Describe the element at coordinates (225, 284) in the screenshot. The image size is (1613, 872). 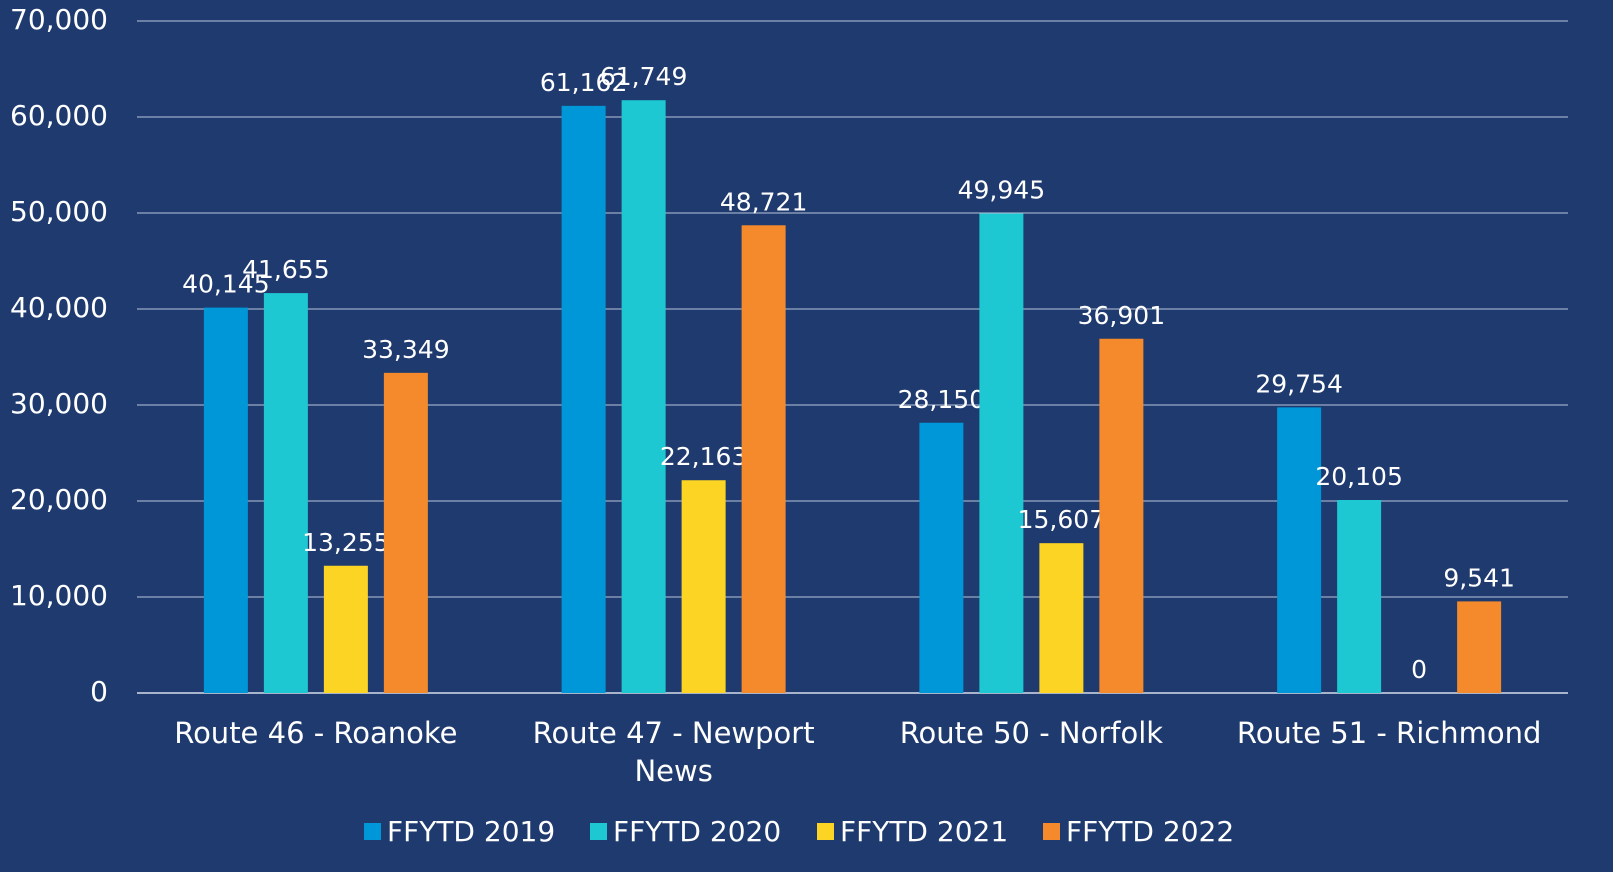
I see `value-label: 40,145` at that location.